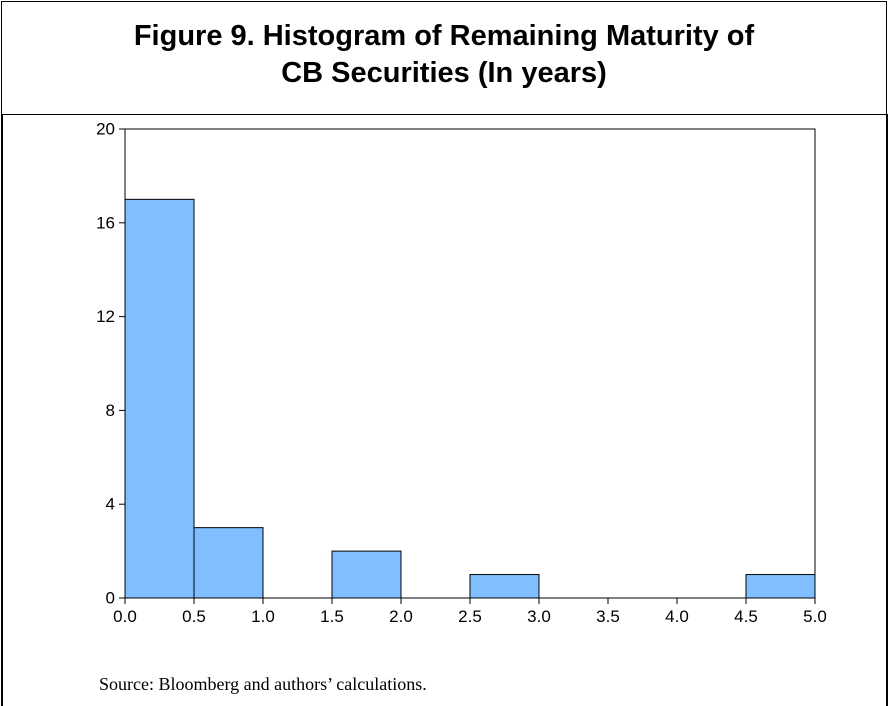 This screenshot has height=706, width=890. Describe the element at coordinates (105, 316) in the screenshot. I see `y-tick-label-3: 12` at that location.